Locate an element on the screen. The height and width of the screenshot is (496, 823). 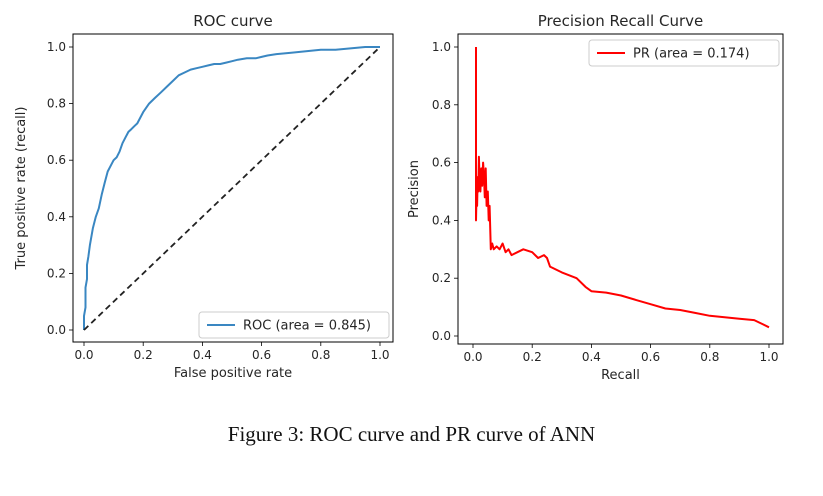
chart-title: ROC curve is located at coordinates (233, 21).